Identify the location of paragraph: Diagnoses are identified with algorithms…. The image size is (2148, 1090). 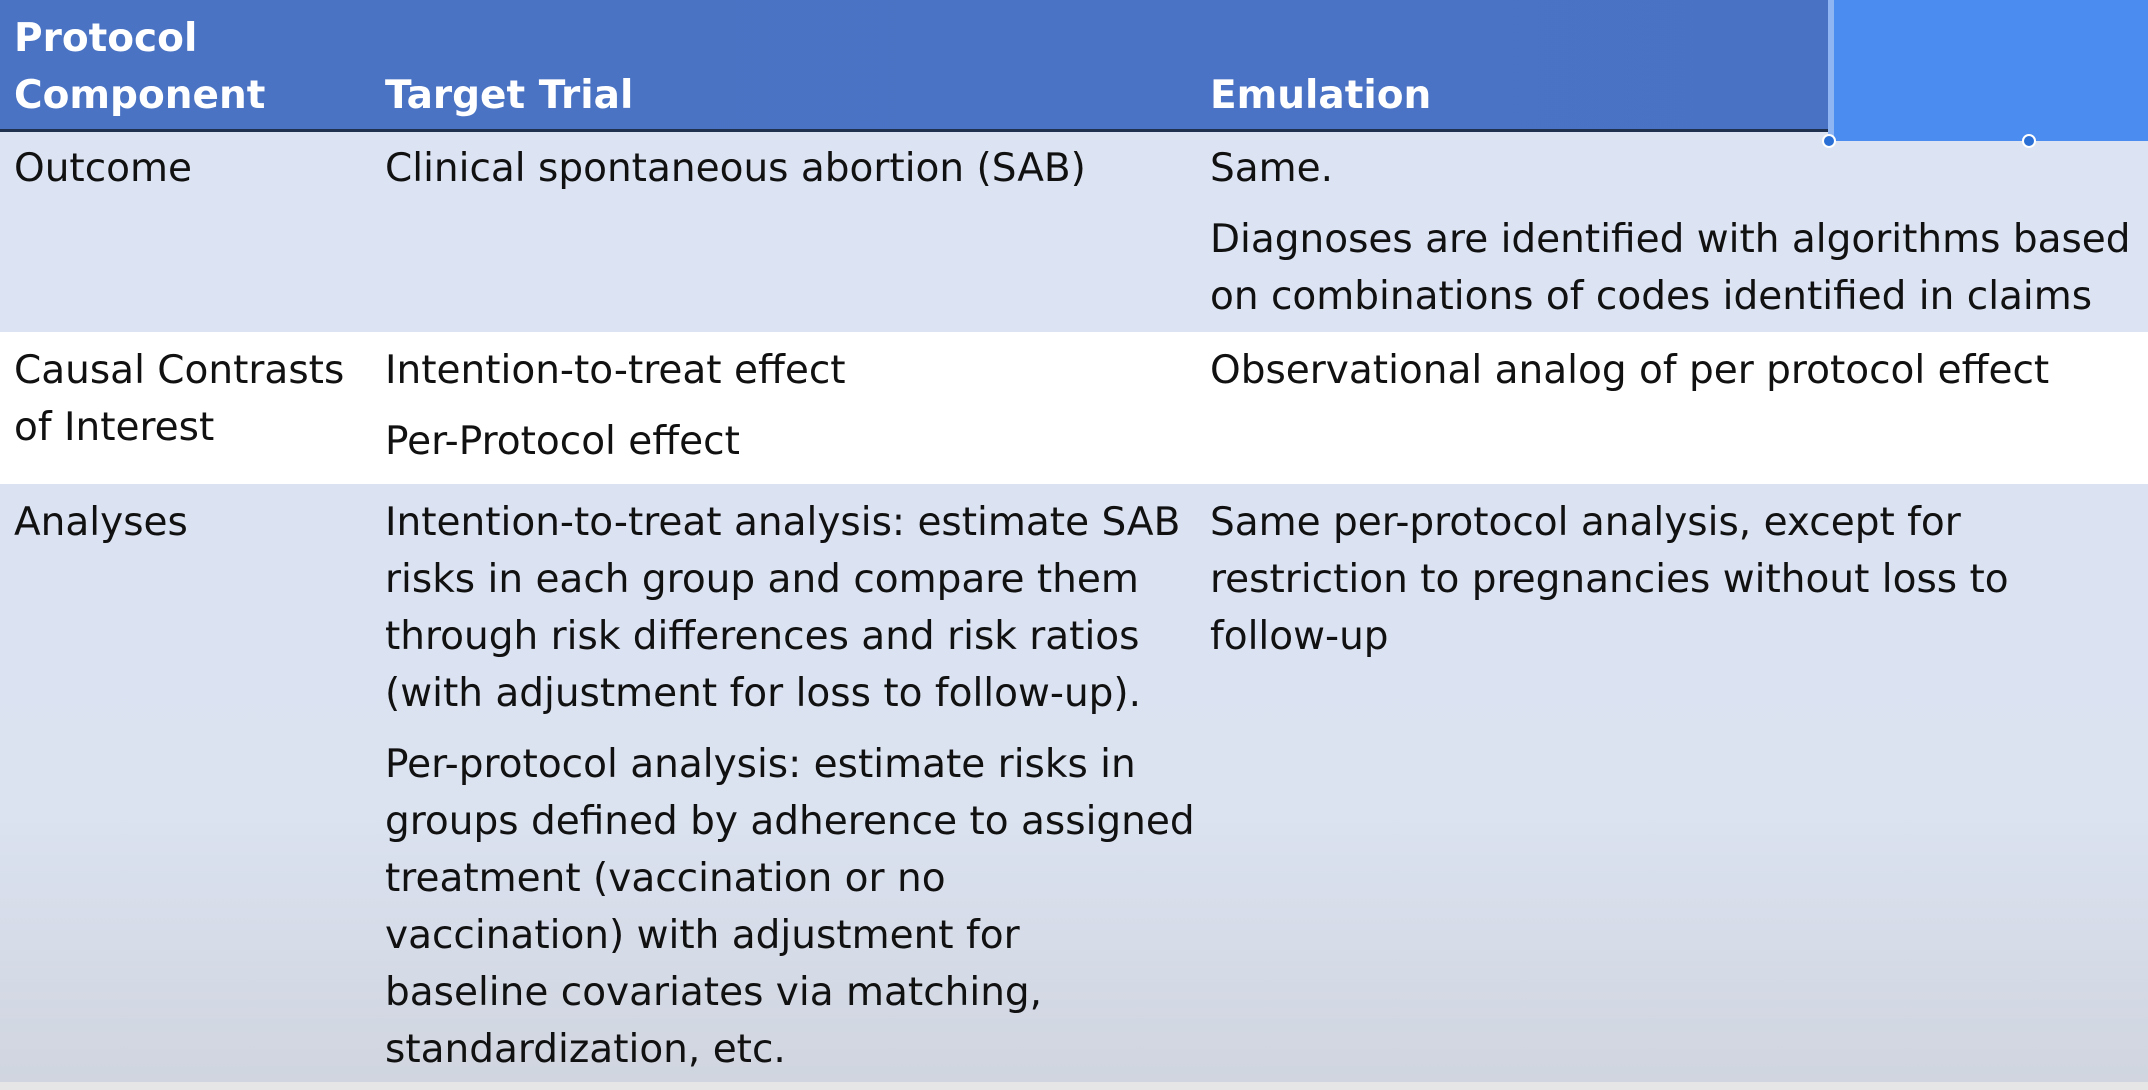
(1670, 268).